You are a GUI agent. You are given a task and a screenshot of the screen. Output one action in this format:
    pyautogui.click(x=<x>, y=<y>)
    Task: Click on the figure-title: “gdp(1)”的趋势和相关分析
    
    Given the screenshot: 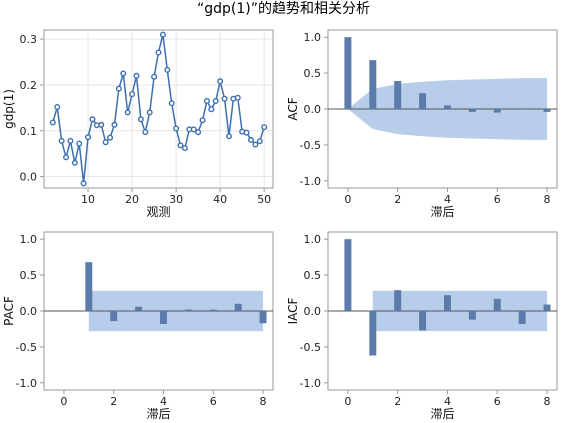 What is the action you would take?
    pyautogui.click(x=283, y=9)
    